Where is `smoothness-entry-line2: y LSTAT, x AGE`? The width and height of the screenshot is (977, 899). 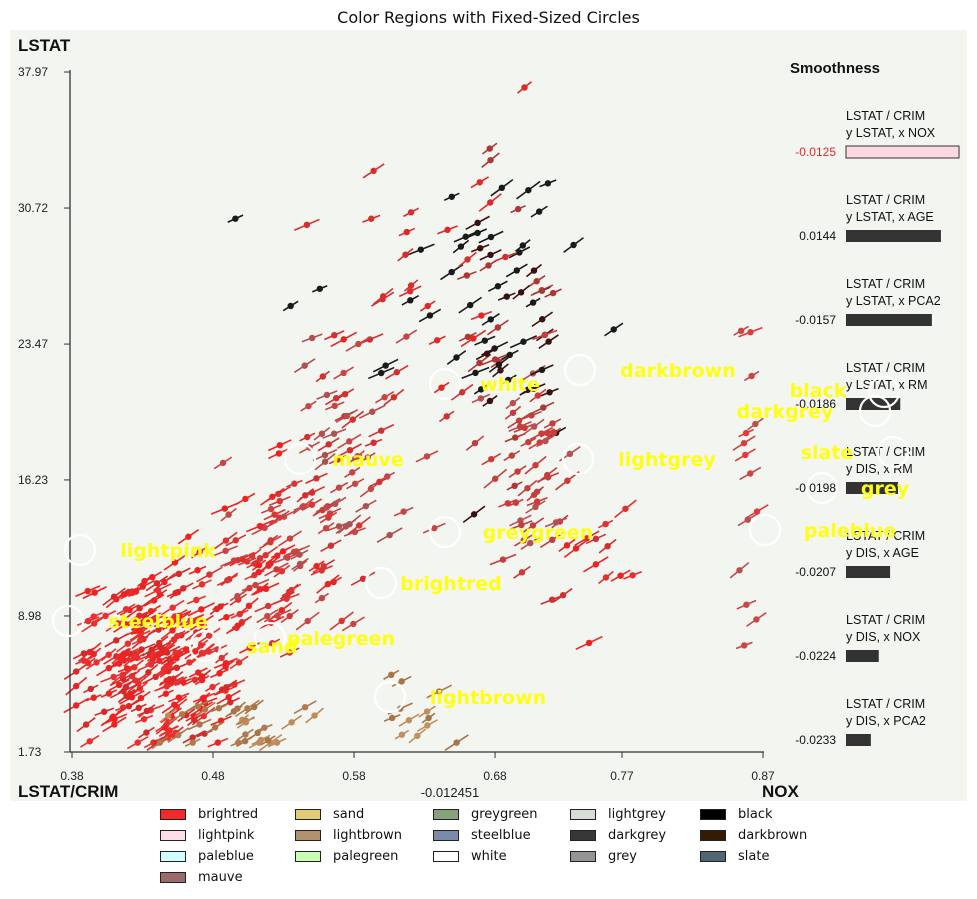
smoothness-entry-line2: y LSTAT, x AGE is located at coordinates (890, 217).